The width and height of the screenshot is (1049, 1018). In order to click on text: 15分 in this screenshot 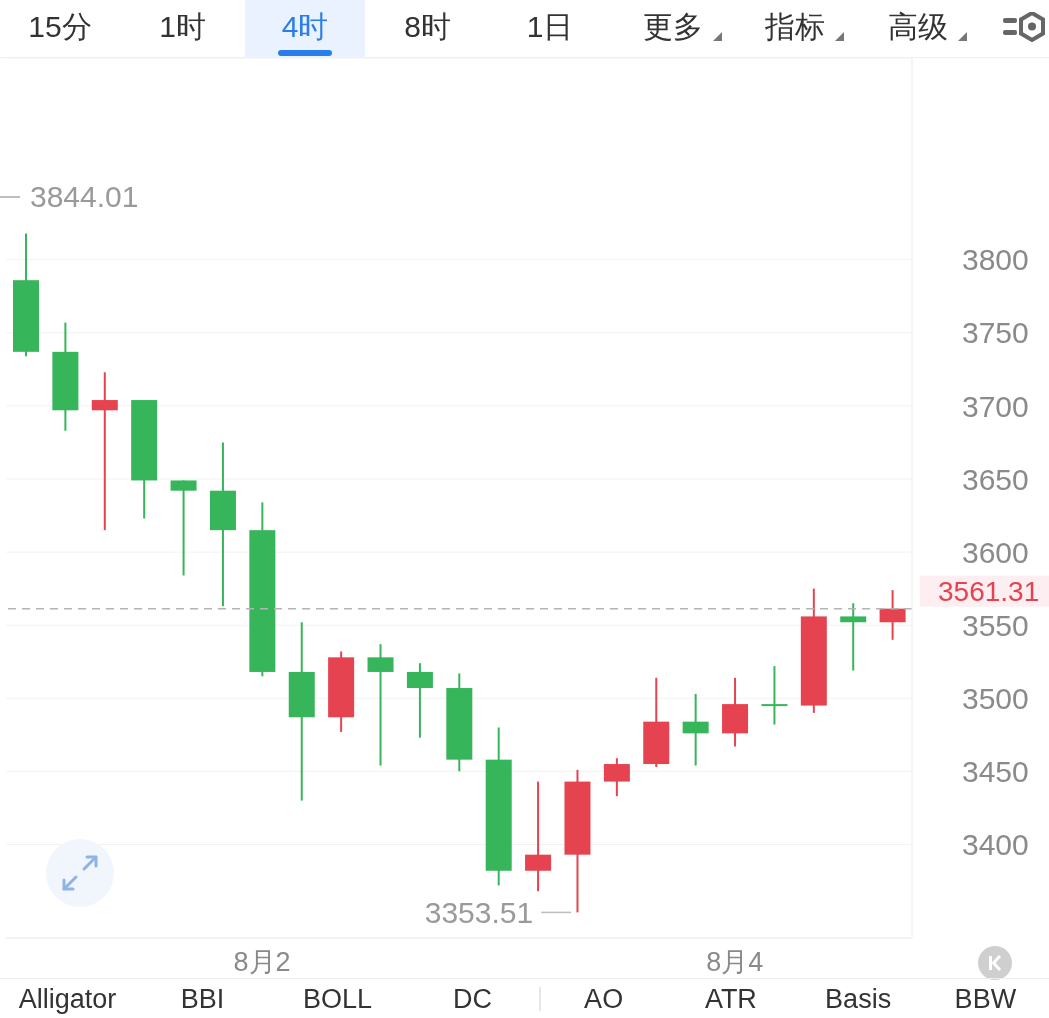, I will do `click(60, 26)`.